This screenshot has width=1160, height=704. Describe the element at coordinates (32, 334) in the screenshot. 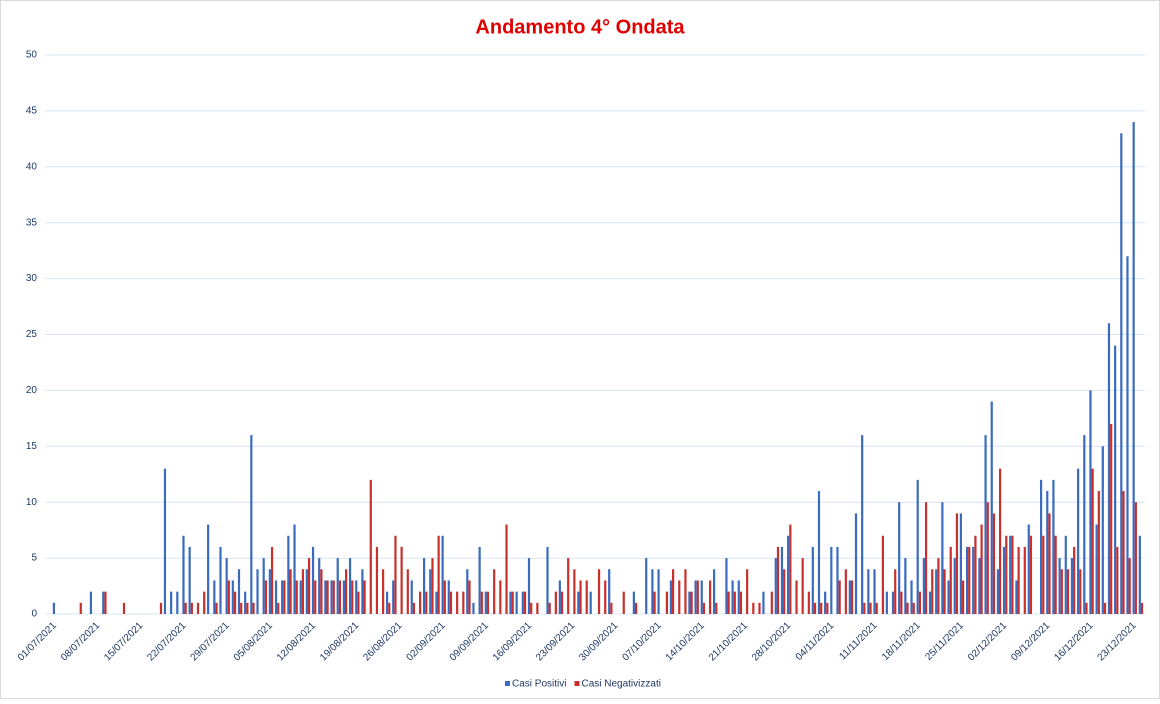

I see `y-tick-label: 25` at that location.